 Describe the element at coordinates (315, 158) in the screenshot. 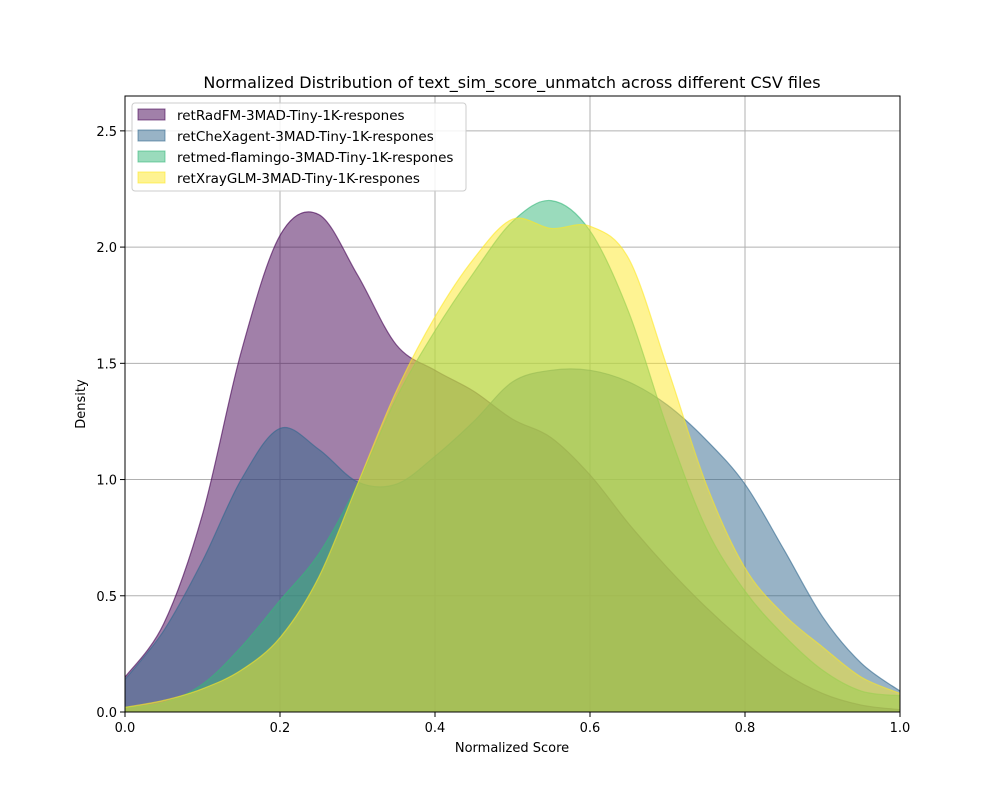

I see `legend-label-3: retmed-flamingo-3MAD-Tiny-1K-respones` at that location.